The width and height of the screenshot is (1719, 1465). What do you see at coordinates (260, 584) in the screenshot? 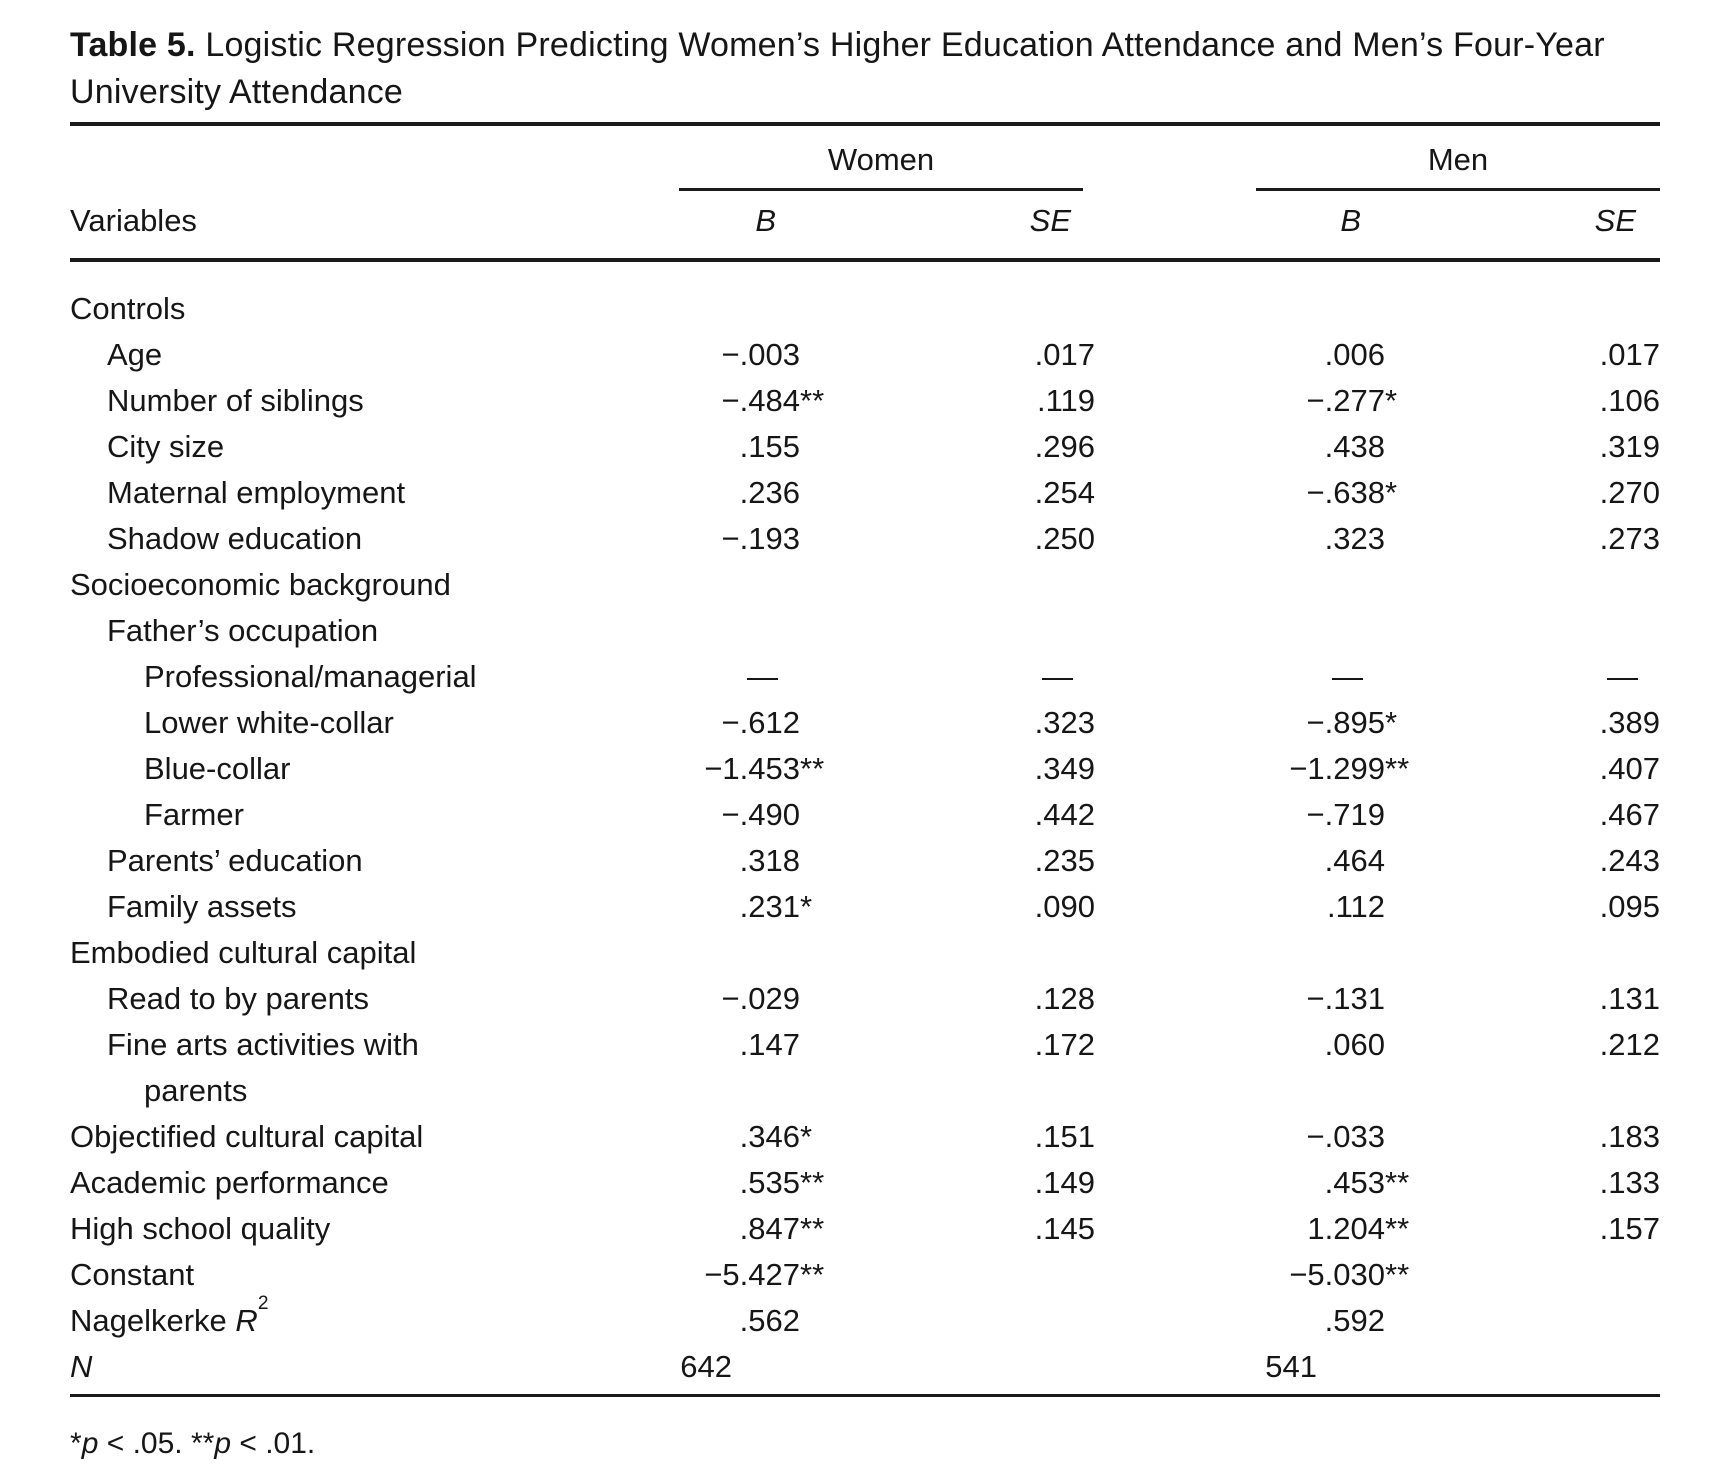
I see `row-label: Socioeconomic background` at bounding box center [260, 584].